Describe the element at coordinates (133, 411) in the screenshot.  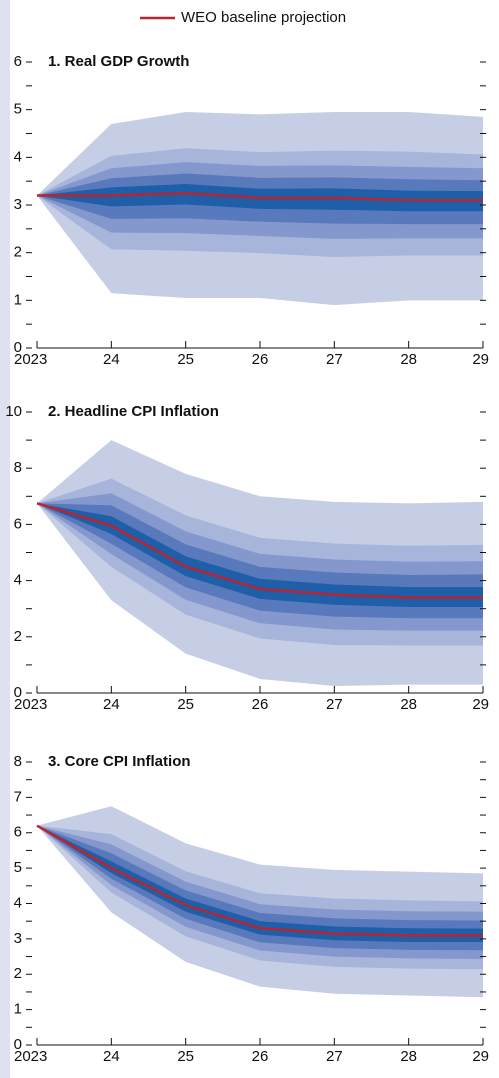
I see `chart-title: 2. Headline CPI Inflation` at that location.